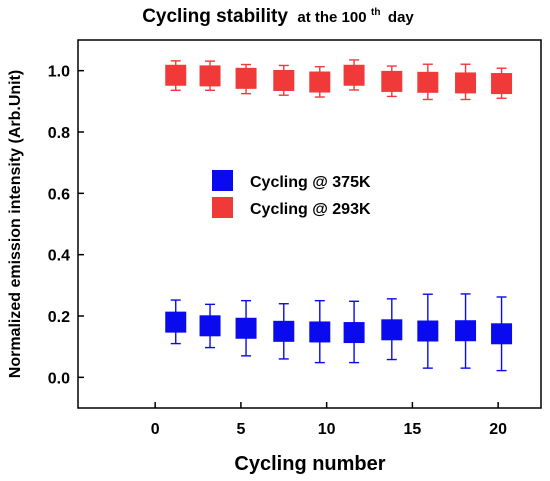 The height and width of the screenshot is (481, 550). Describe the element at coordinates (498, 429) in the screenshot. I see `x-tick-label: 20` at that location.